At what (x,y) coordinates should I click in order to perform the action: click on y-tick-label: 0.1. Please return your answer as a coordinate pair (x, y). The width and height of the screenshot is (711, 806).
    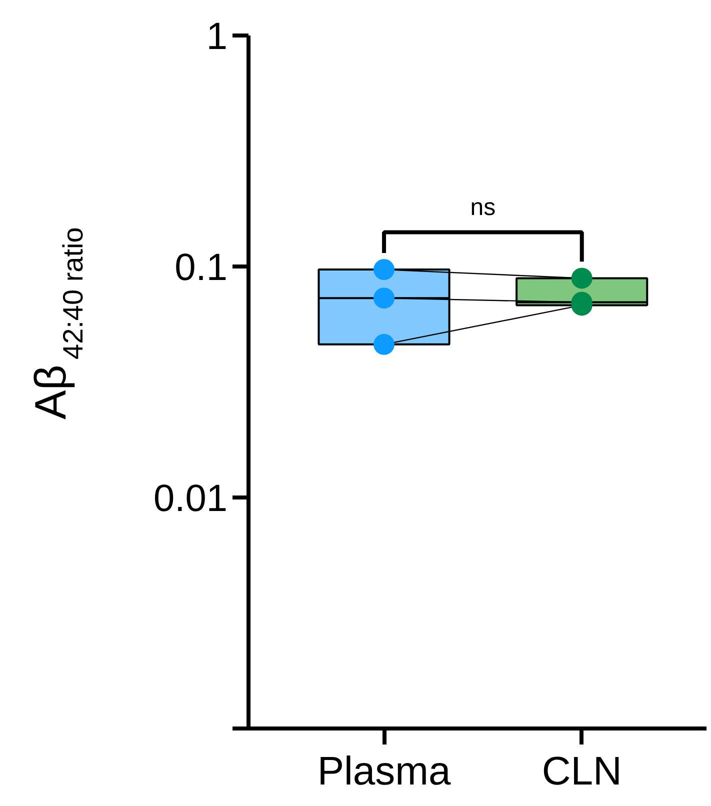
    Looking at the image, I should click on (201, 268).